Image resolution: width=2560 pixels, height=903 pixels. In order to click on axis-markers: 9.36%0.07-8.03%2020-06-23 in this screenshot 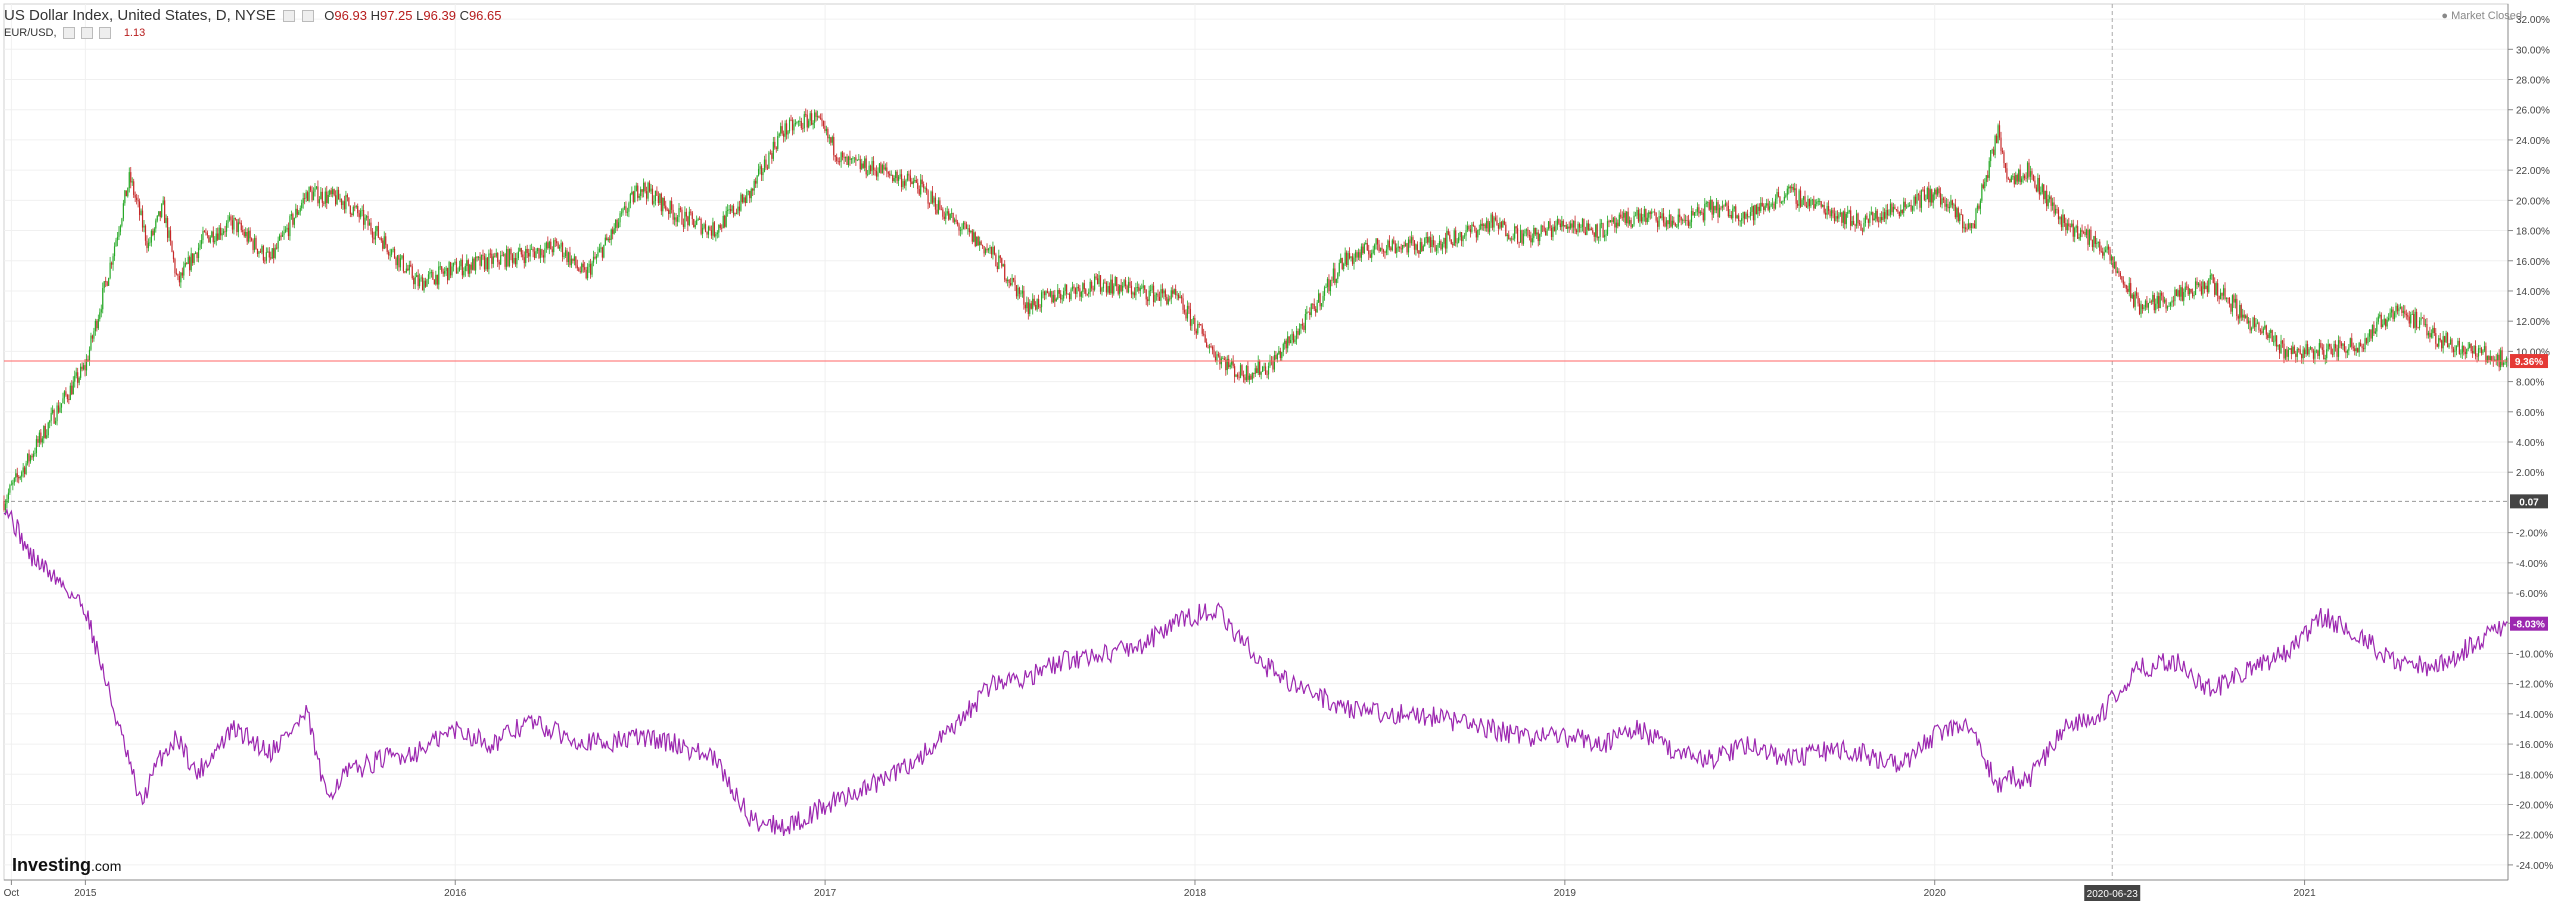, I will do `click(2316, 627)`.